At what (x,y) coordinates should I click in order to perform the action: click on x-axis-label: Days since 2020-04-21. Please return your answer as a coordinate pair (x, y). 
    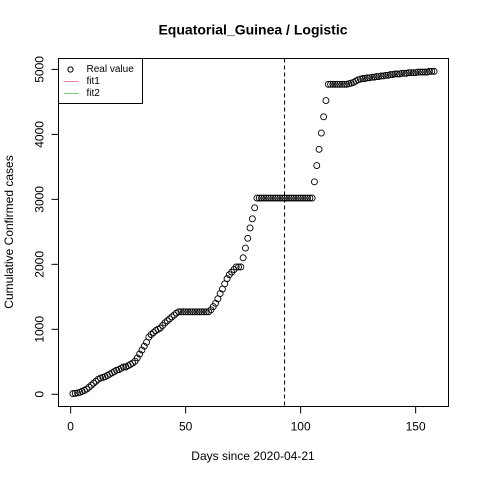
    Looking at the image, I should click on (253, 456).